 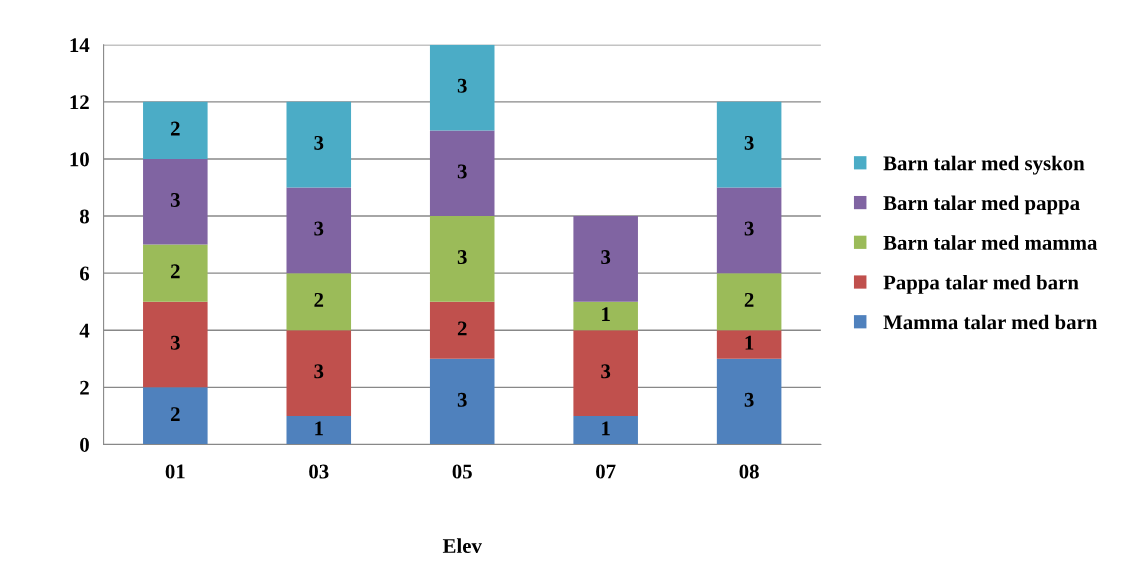 What do you see at coordinates (84, 216) in the screenshot?
I see `y-tick-label: 8` at bounding box center [84, 216].